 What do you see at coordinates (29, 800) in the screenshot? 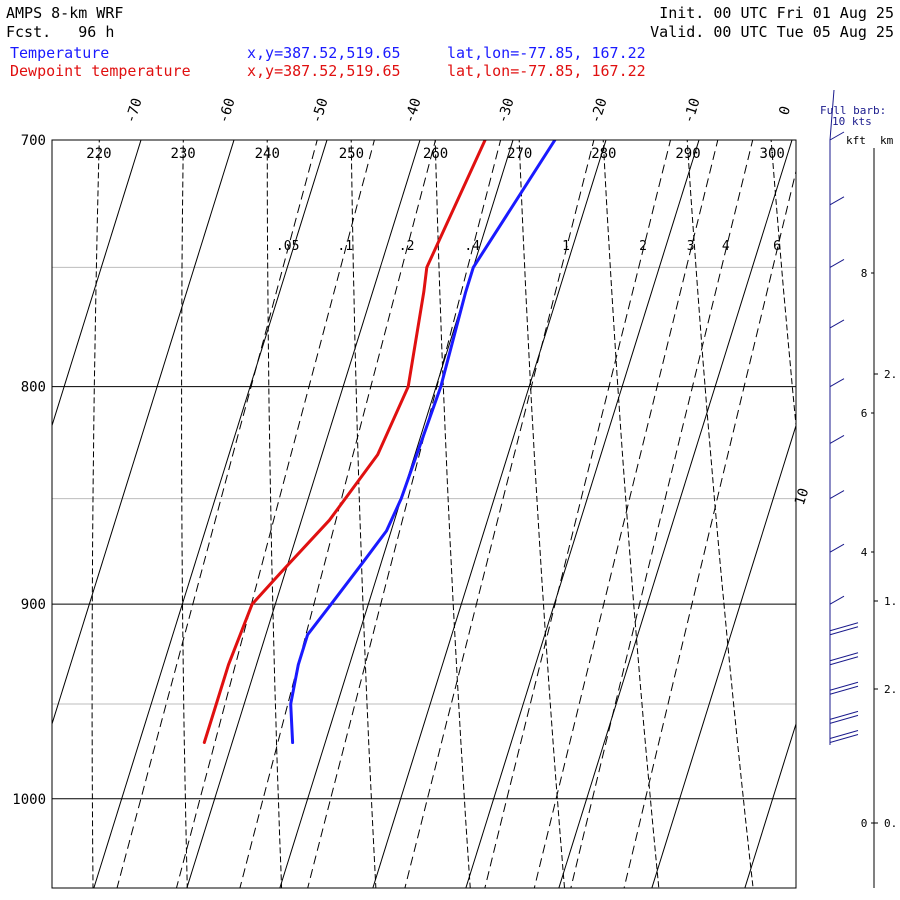
I see `pressure-tick-label: 1000` at bounding box center [29, 800].